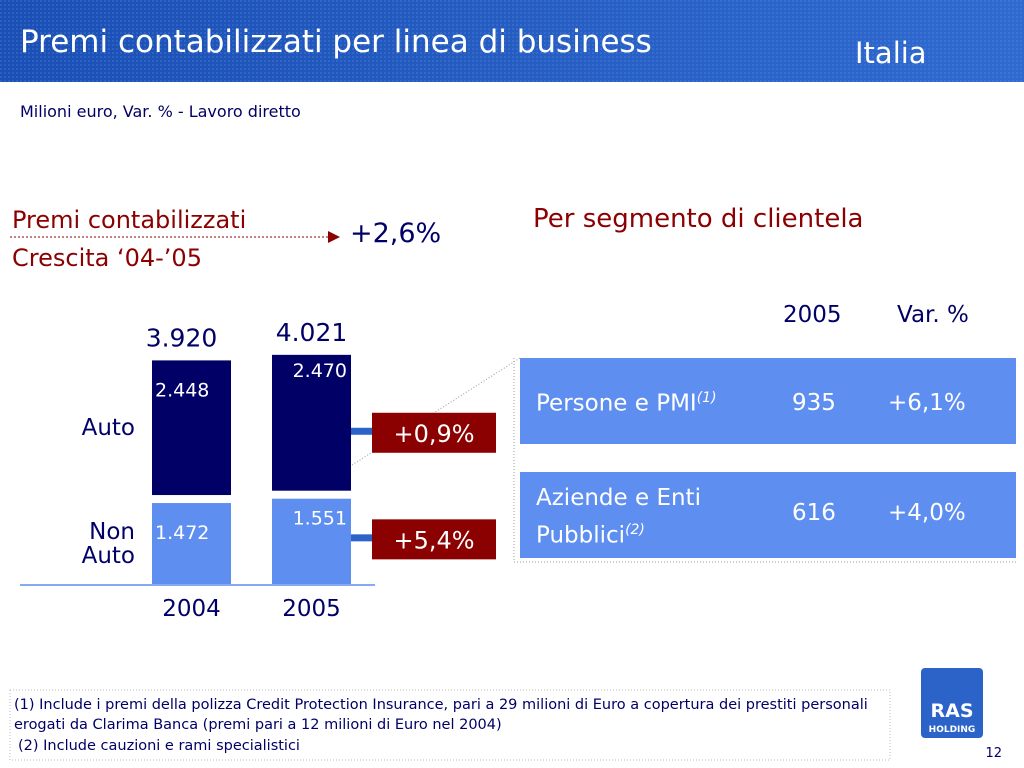 The width and height of the screenshot is (1024, 768). Describe the element at coordinates (891, 53) in the screenshot. I see `region: Italia` at that location.